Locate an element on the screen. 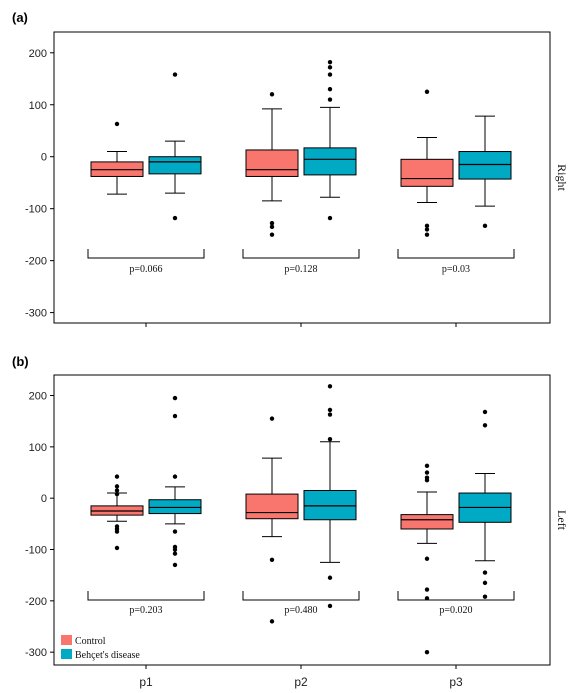  strip-label: Right is located at coordinates (562, 177).